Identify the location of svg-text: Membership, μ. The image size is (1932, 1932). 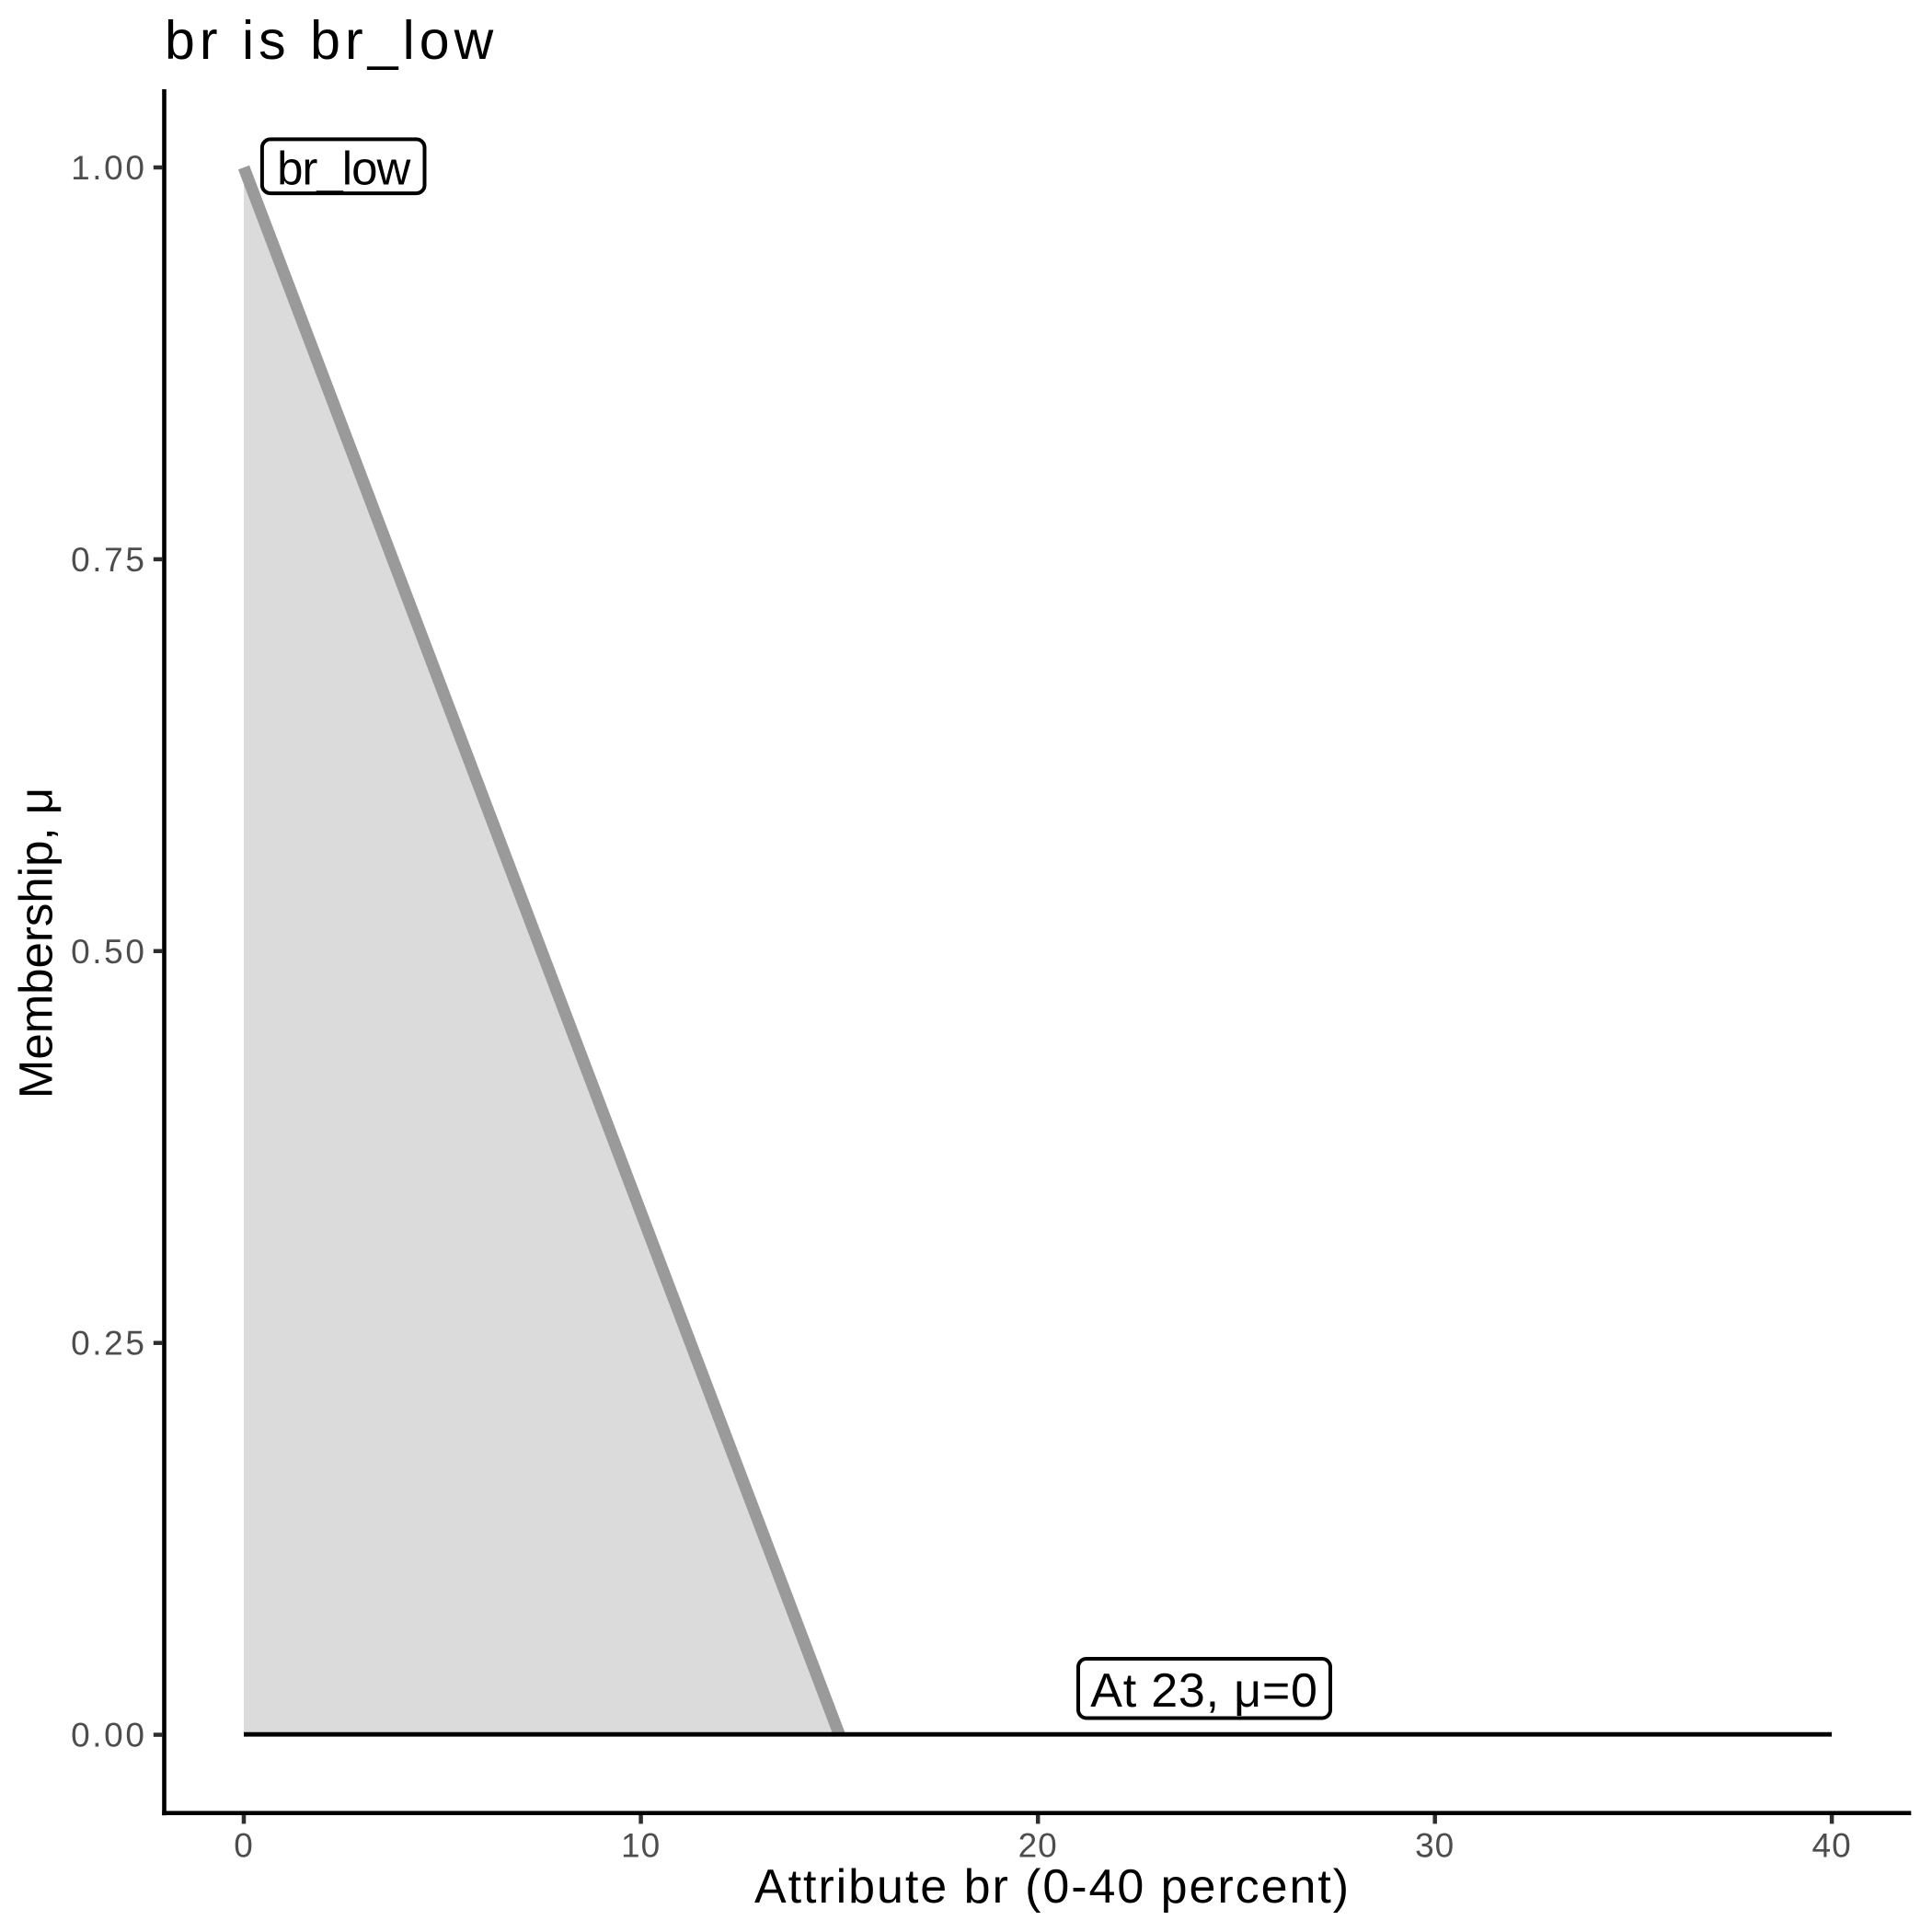
(36, 943).